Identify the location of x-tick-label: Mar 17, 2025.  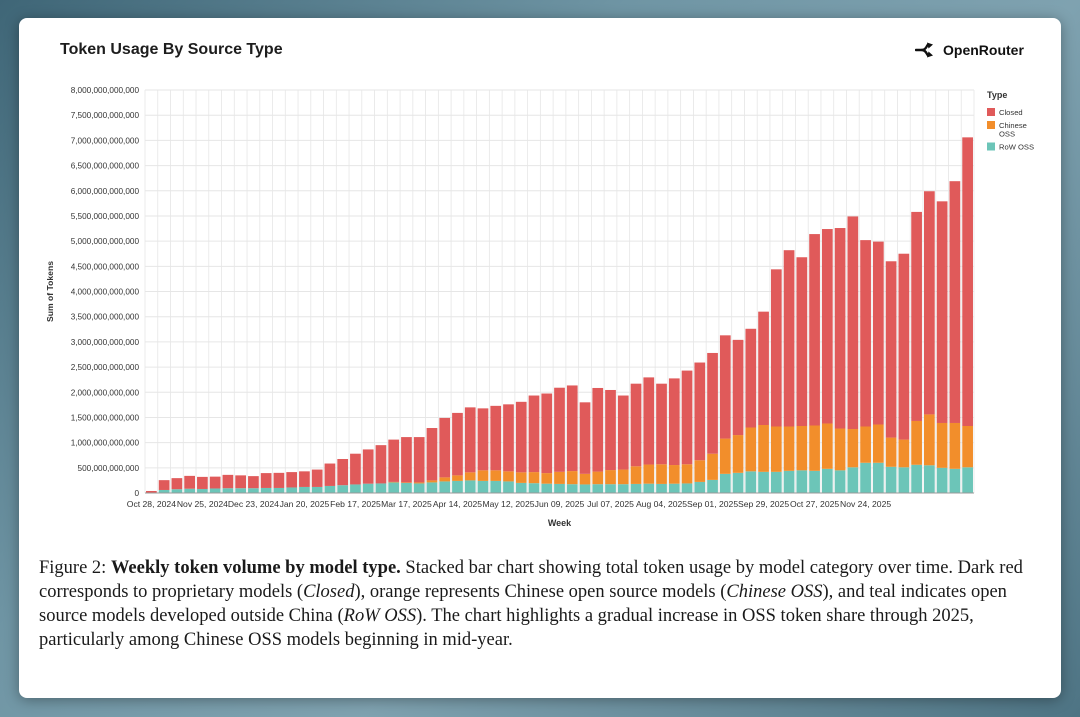
(406, 504).